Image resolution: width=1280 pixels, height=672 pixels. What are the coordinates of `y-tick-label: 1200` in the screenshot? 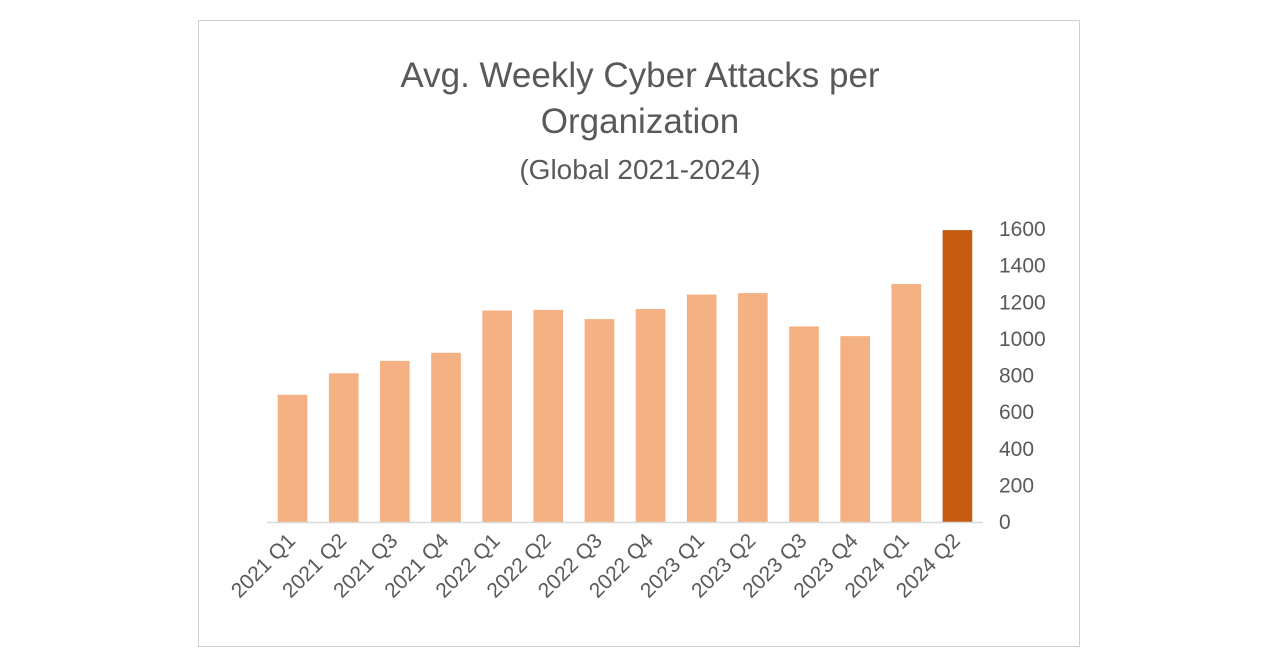 It's located at (1022, 302).